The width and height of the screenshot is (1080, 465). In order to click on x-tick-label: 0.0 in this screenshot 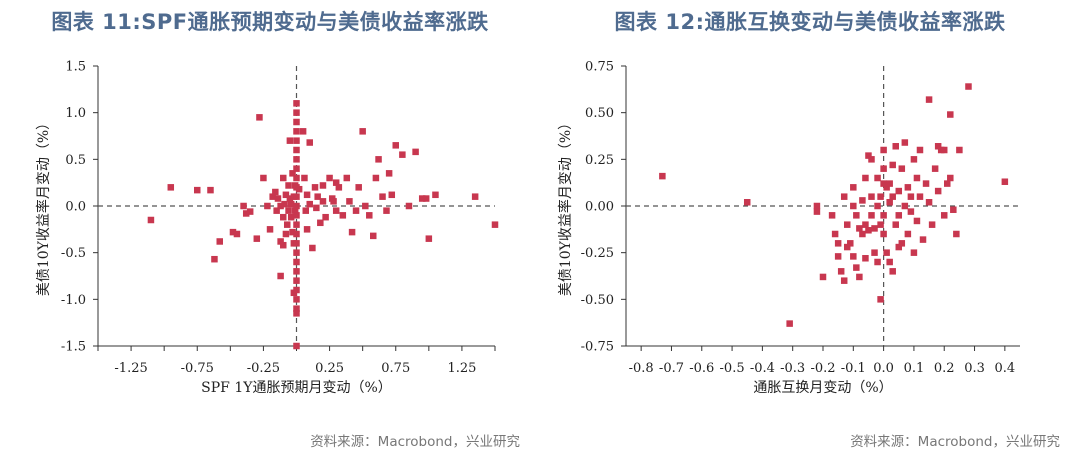, I will do `click(883, 368)`.